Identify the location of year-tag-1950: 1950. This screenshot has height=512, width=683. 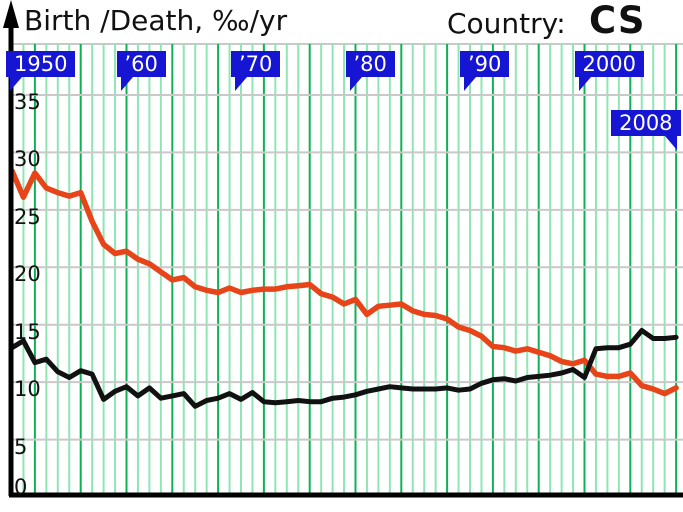
(41, 71).